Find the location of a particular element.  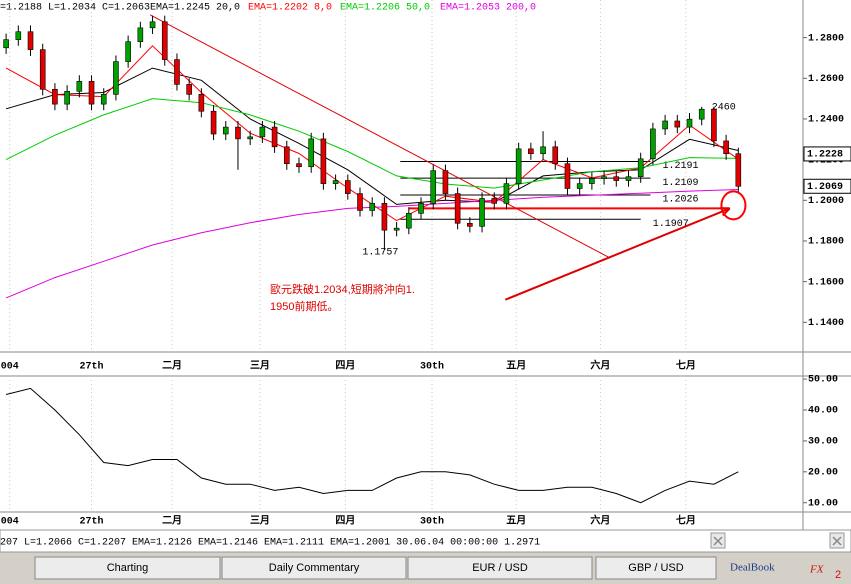

logo-sub: 2 is located at coordinates (838, 575).